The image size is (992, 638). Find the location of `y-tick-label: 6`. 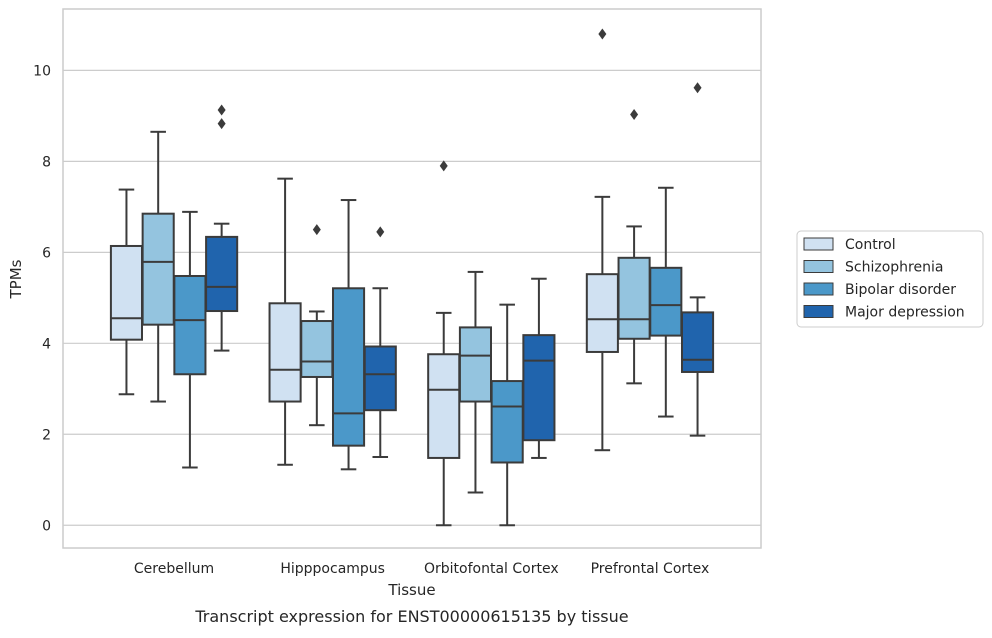

y-tick-label: 6 is located at coordinates (46, 253).